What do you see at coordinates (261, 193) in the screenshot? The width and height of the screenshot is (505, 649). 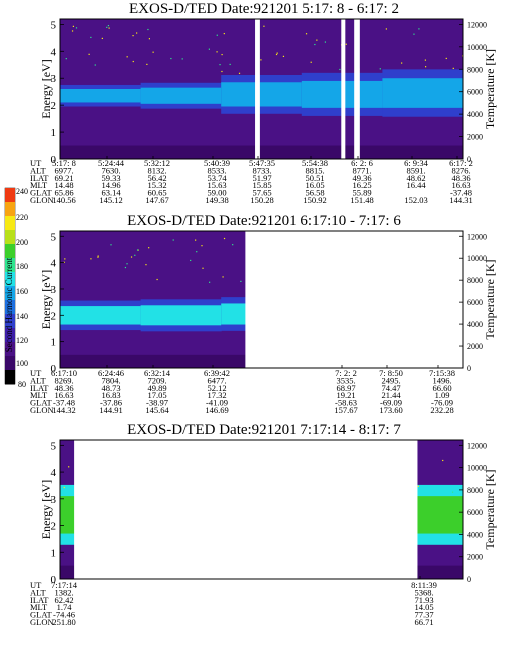 I see `ephemeris-value: 57.65` at bounding box center [261, 193].